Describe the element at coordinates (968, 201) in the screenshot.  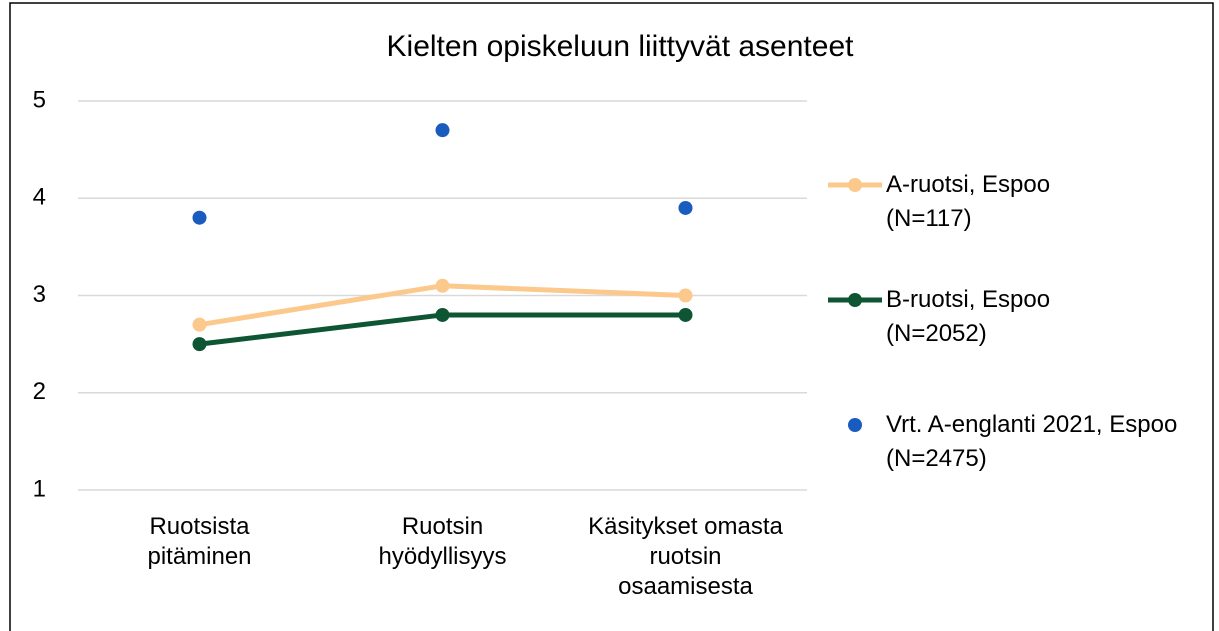
I see `legend-label: A-ruotsi, Espoo (N=117)` at that location.